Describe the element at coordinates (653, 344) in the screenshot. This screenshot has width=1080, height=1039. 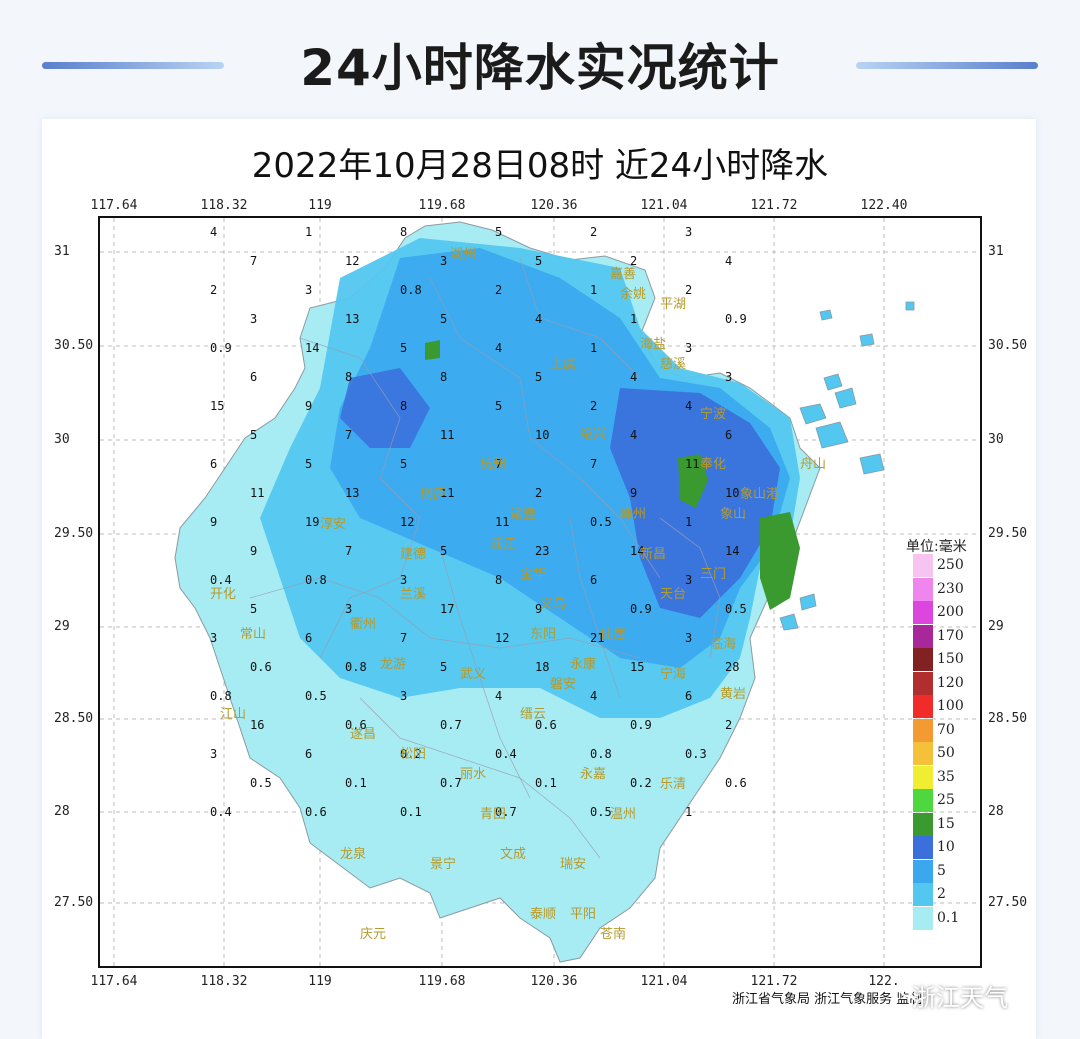
I see `city-label: 海盐` at that location.